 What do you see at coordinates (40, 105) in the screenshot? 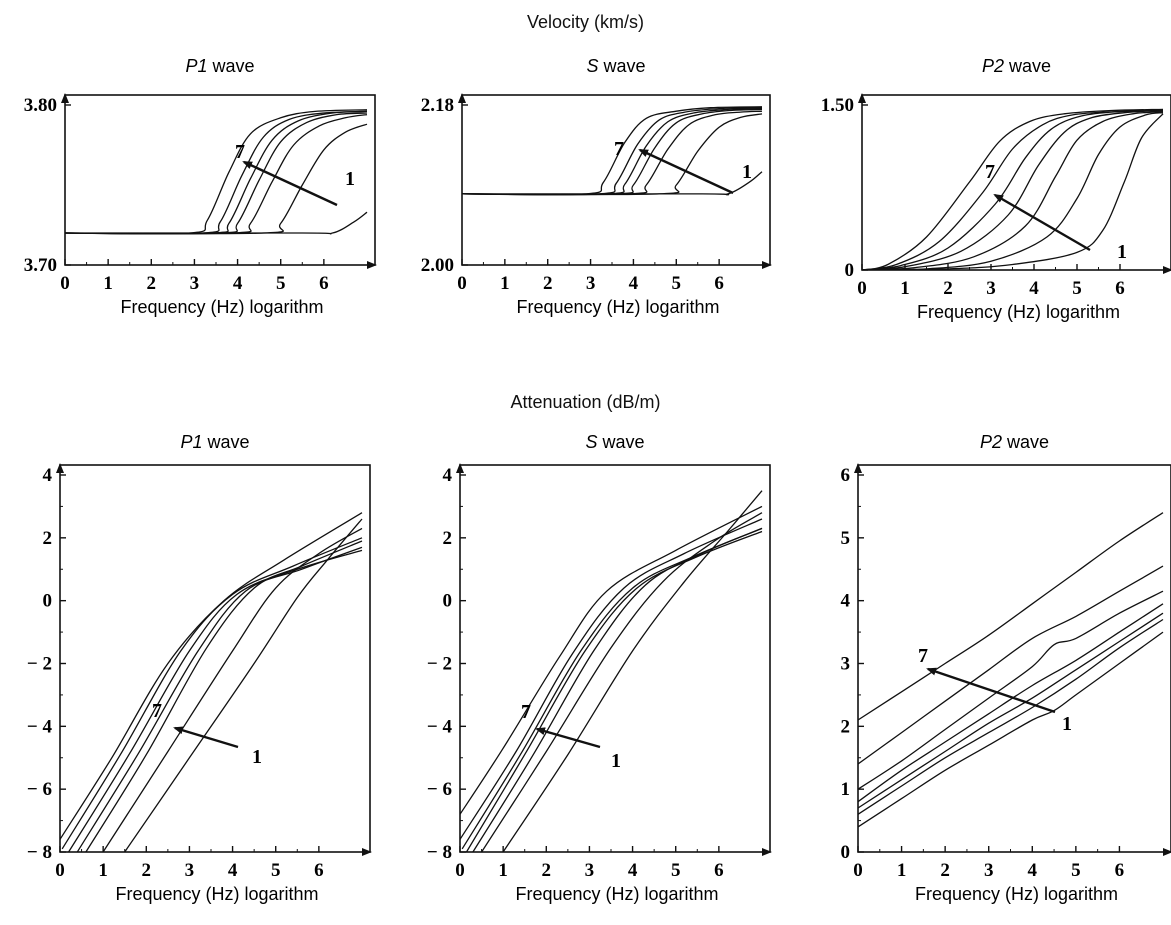
I see `y-tick-label: 3.80` at bounding box center [40, 105].